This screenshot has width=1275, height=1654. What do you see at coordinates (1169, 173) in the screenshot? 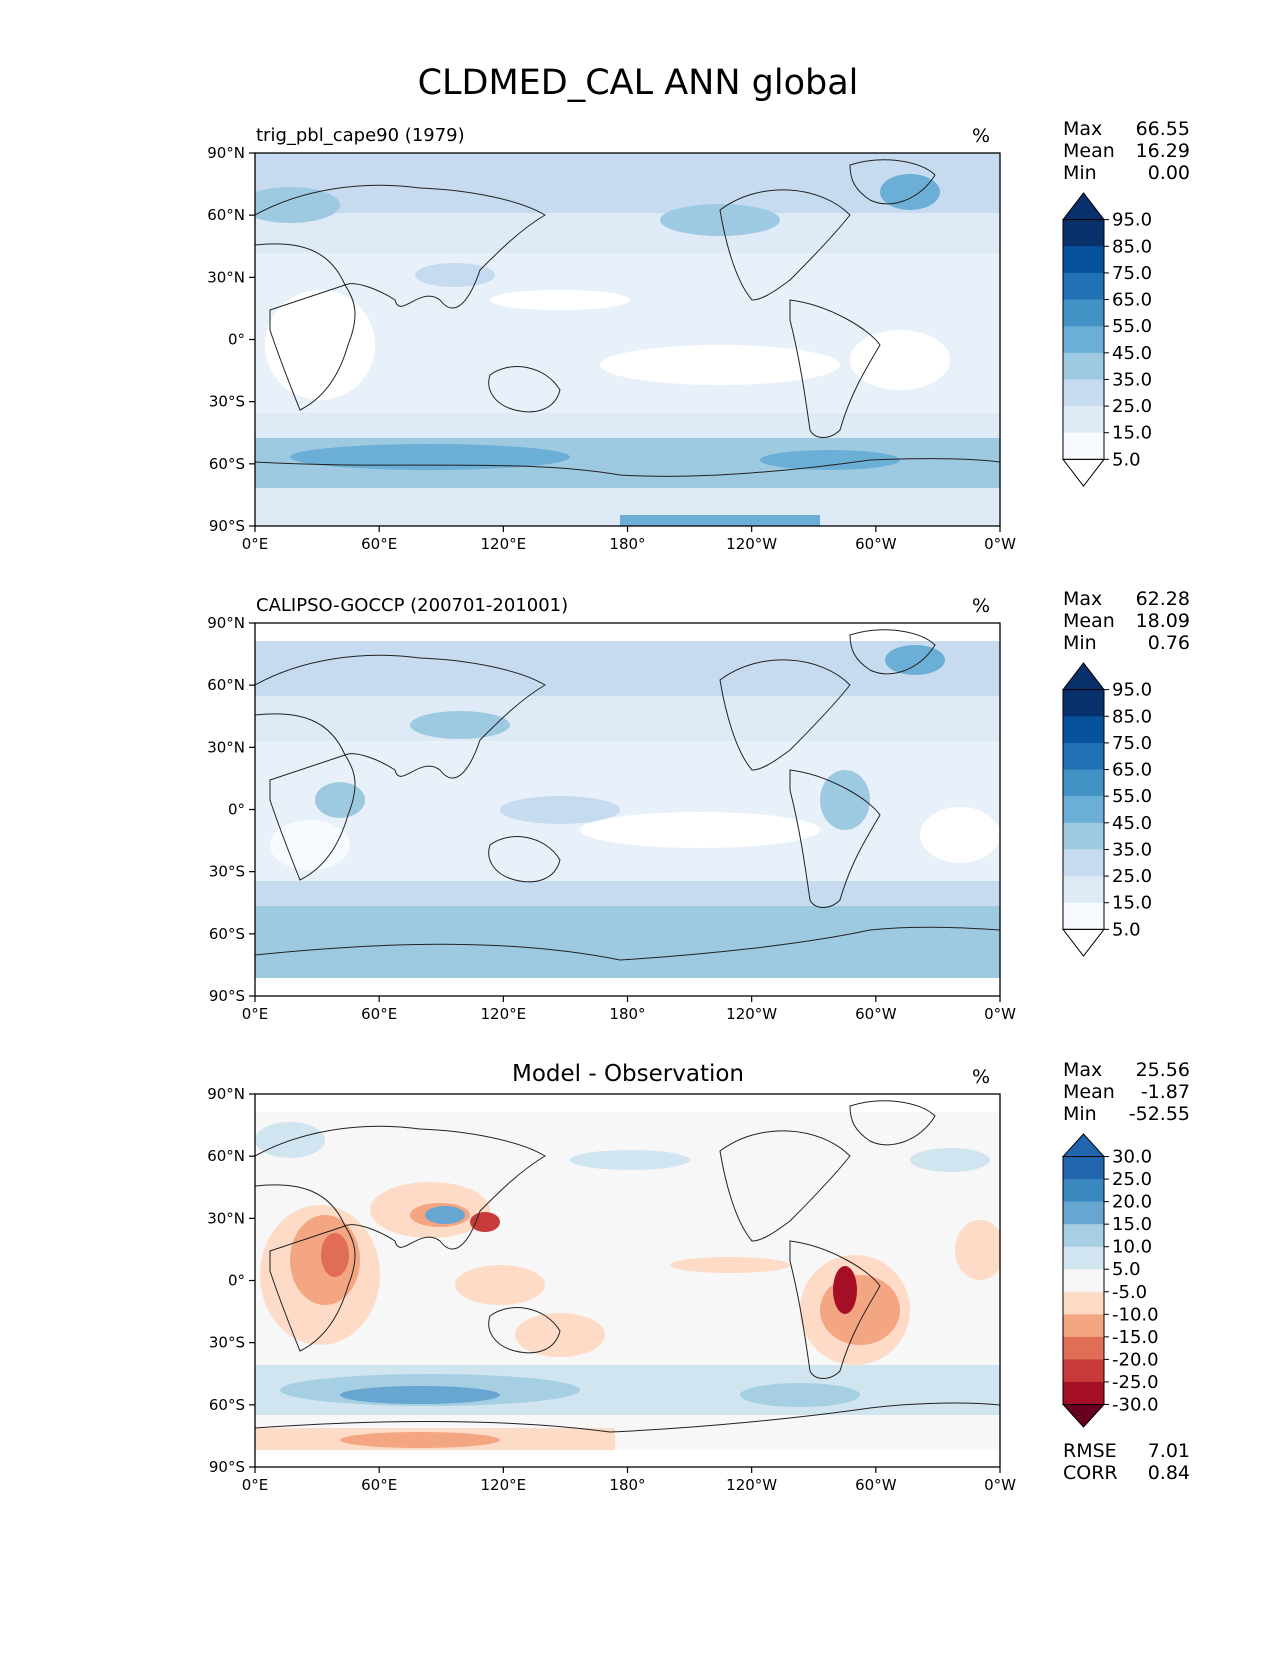
I see `stat-value: 0.00` at bounding box center [1169, 173].